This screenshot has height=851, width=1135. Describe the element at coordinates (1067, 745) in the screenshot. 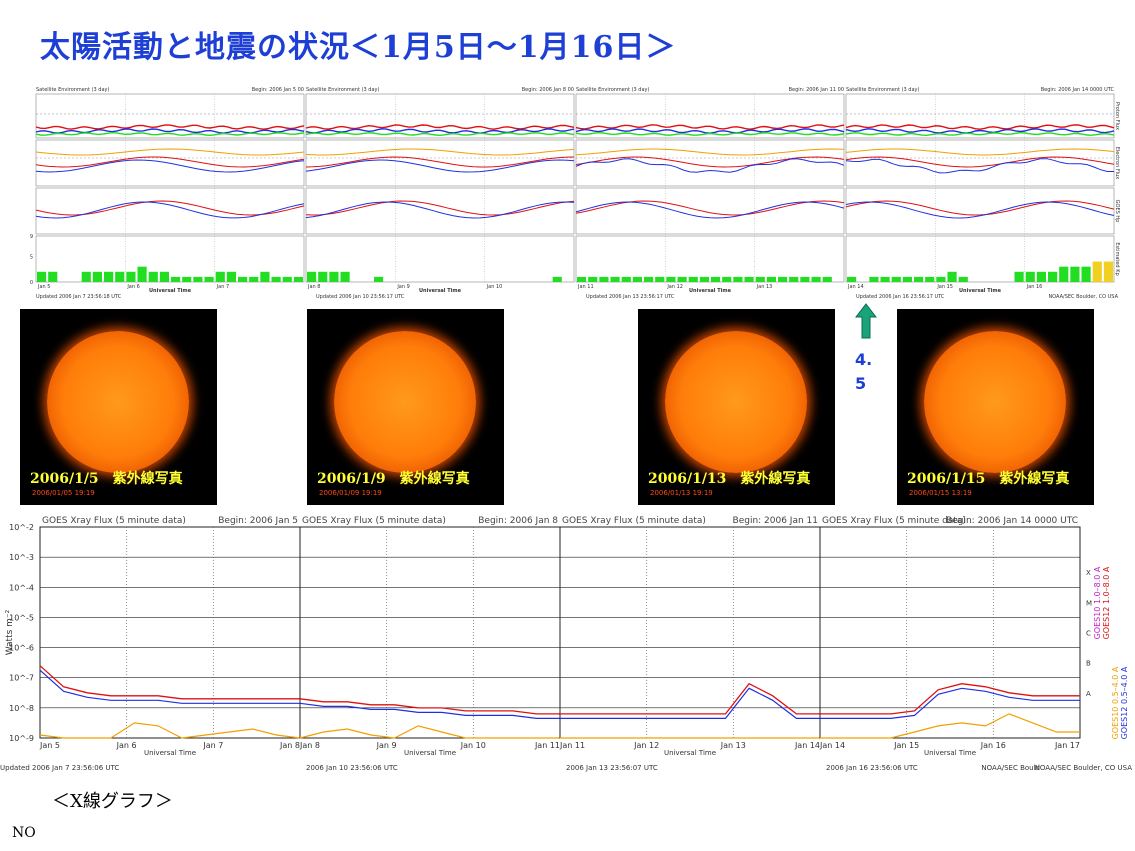

I see `day-tick-label: Jan 17` at that location.